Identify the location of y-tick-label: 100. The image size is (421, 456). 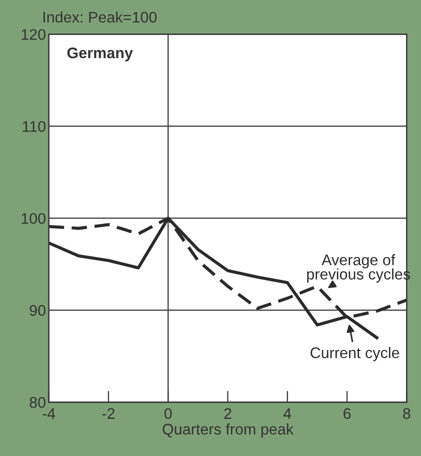
(34, 218).